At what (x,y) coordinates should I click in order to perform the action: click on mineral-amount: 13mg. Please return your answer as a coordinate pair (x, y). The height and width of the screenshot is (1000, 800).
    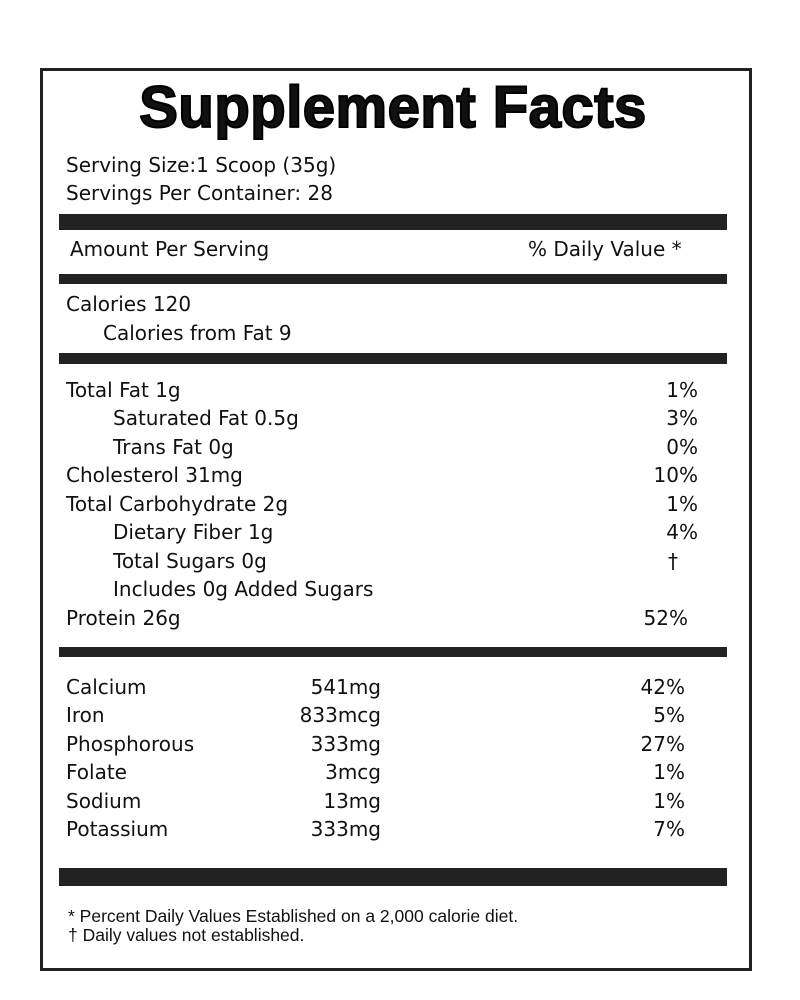
    Looking at the image, I should click on (352, 800).